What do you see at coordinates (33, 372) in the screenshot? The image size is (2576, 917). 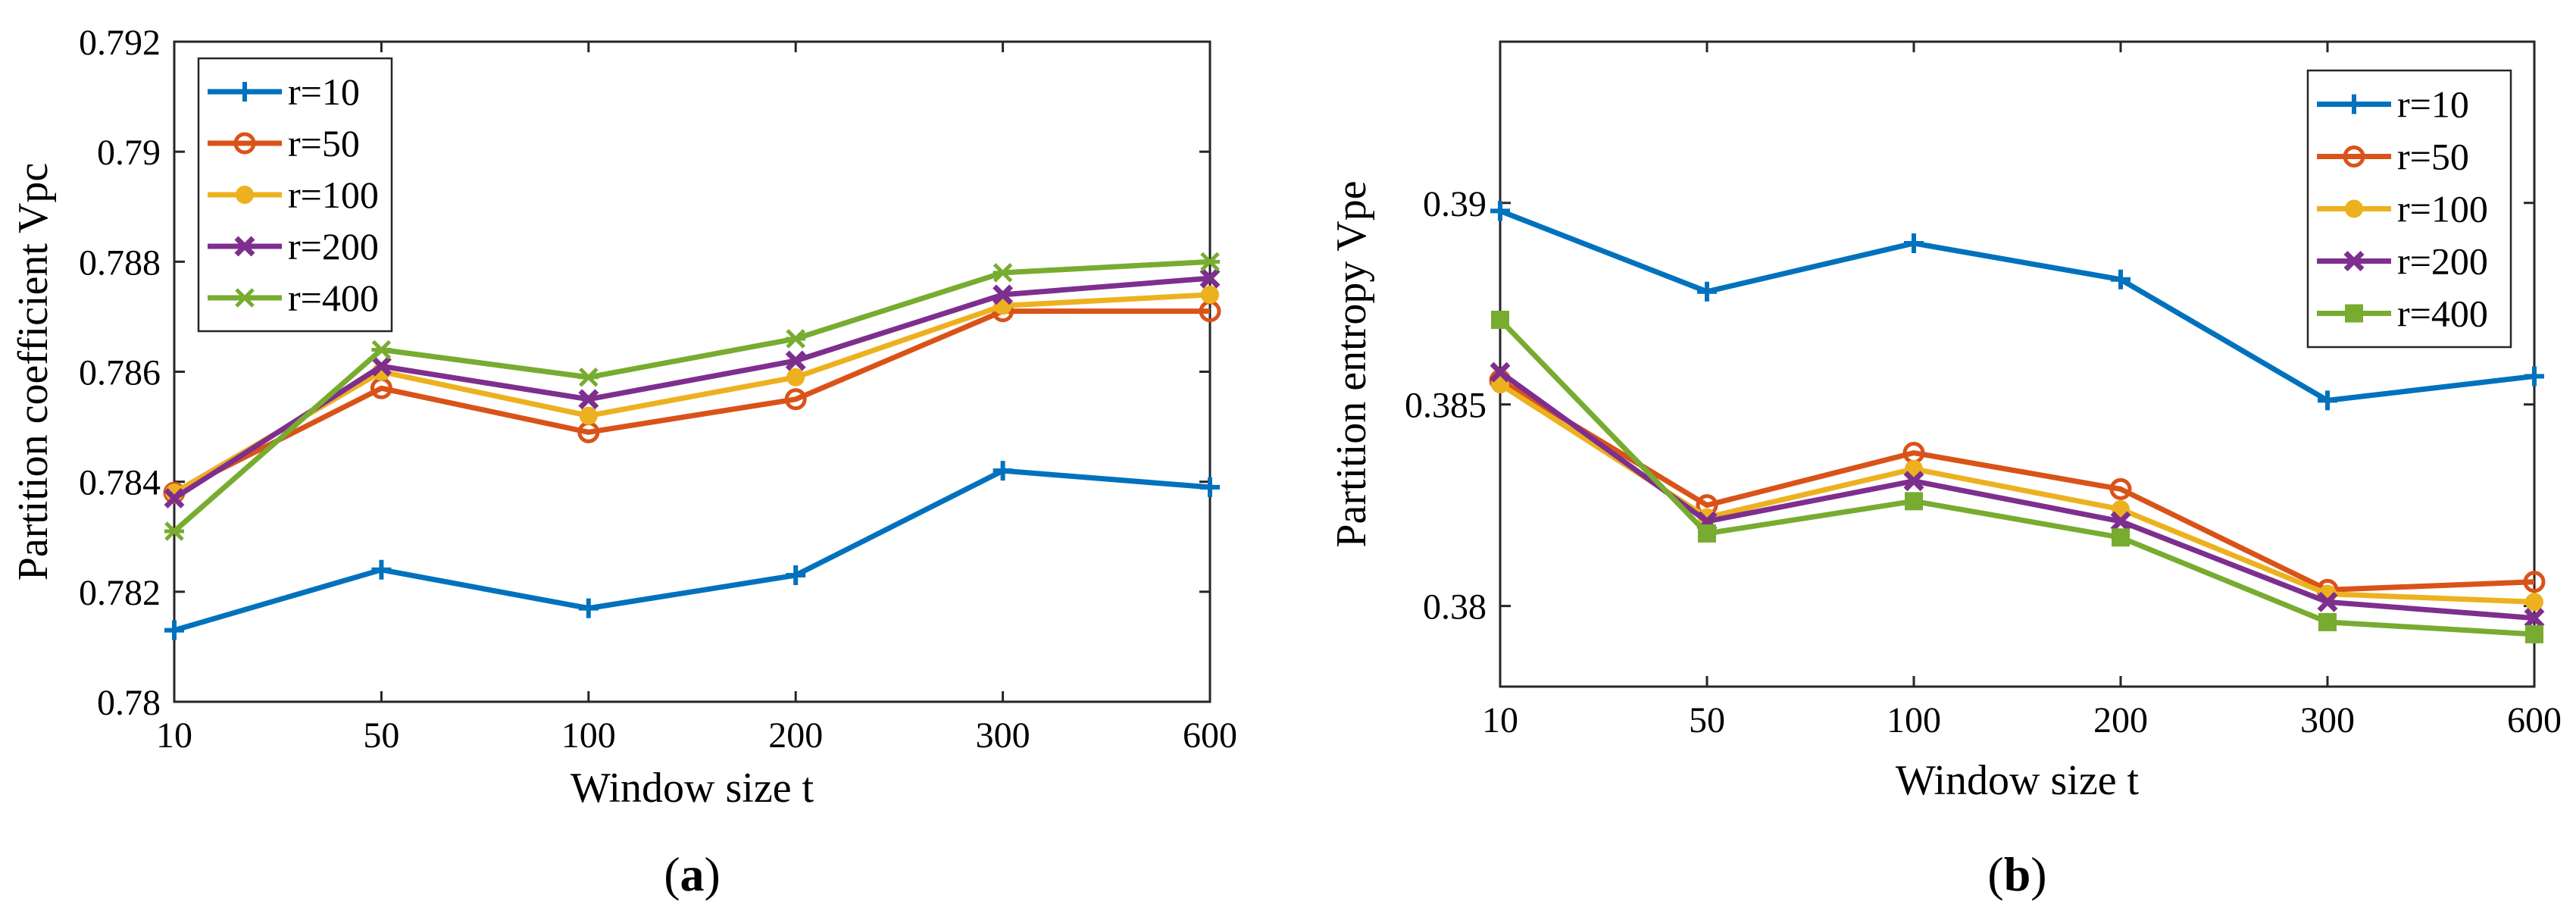 I see `y-axis-label: Partition coefficient Vpc` at bounding box center [33, 372].